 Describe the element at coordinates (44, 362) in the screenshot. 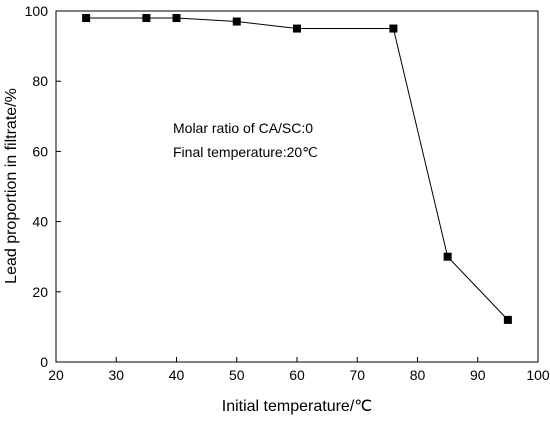

I see `y-tick-label: 0` at that location.